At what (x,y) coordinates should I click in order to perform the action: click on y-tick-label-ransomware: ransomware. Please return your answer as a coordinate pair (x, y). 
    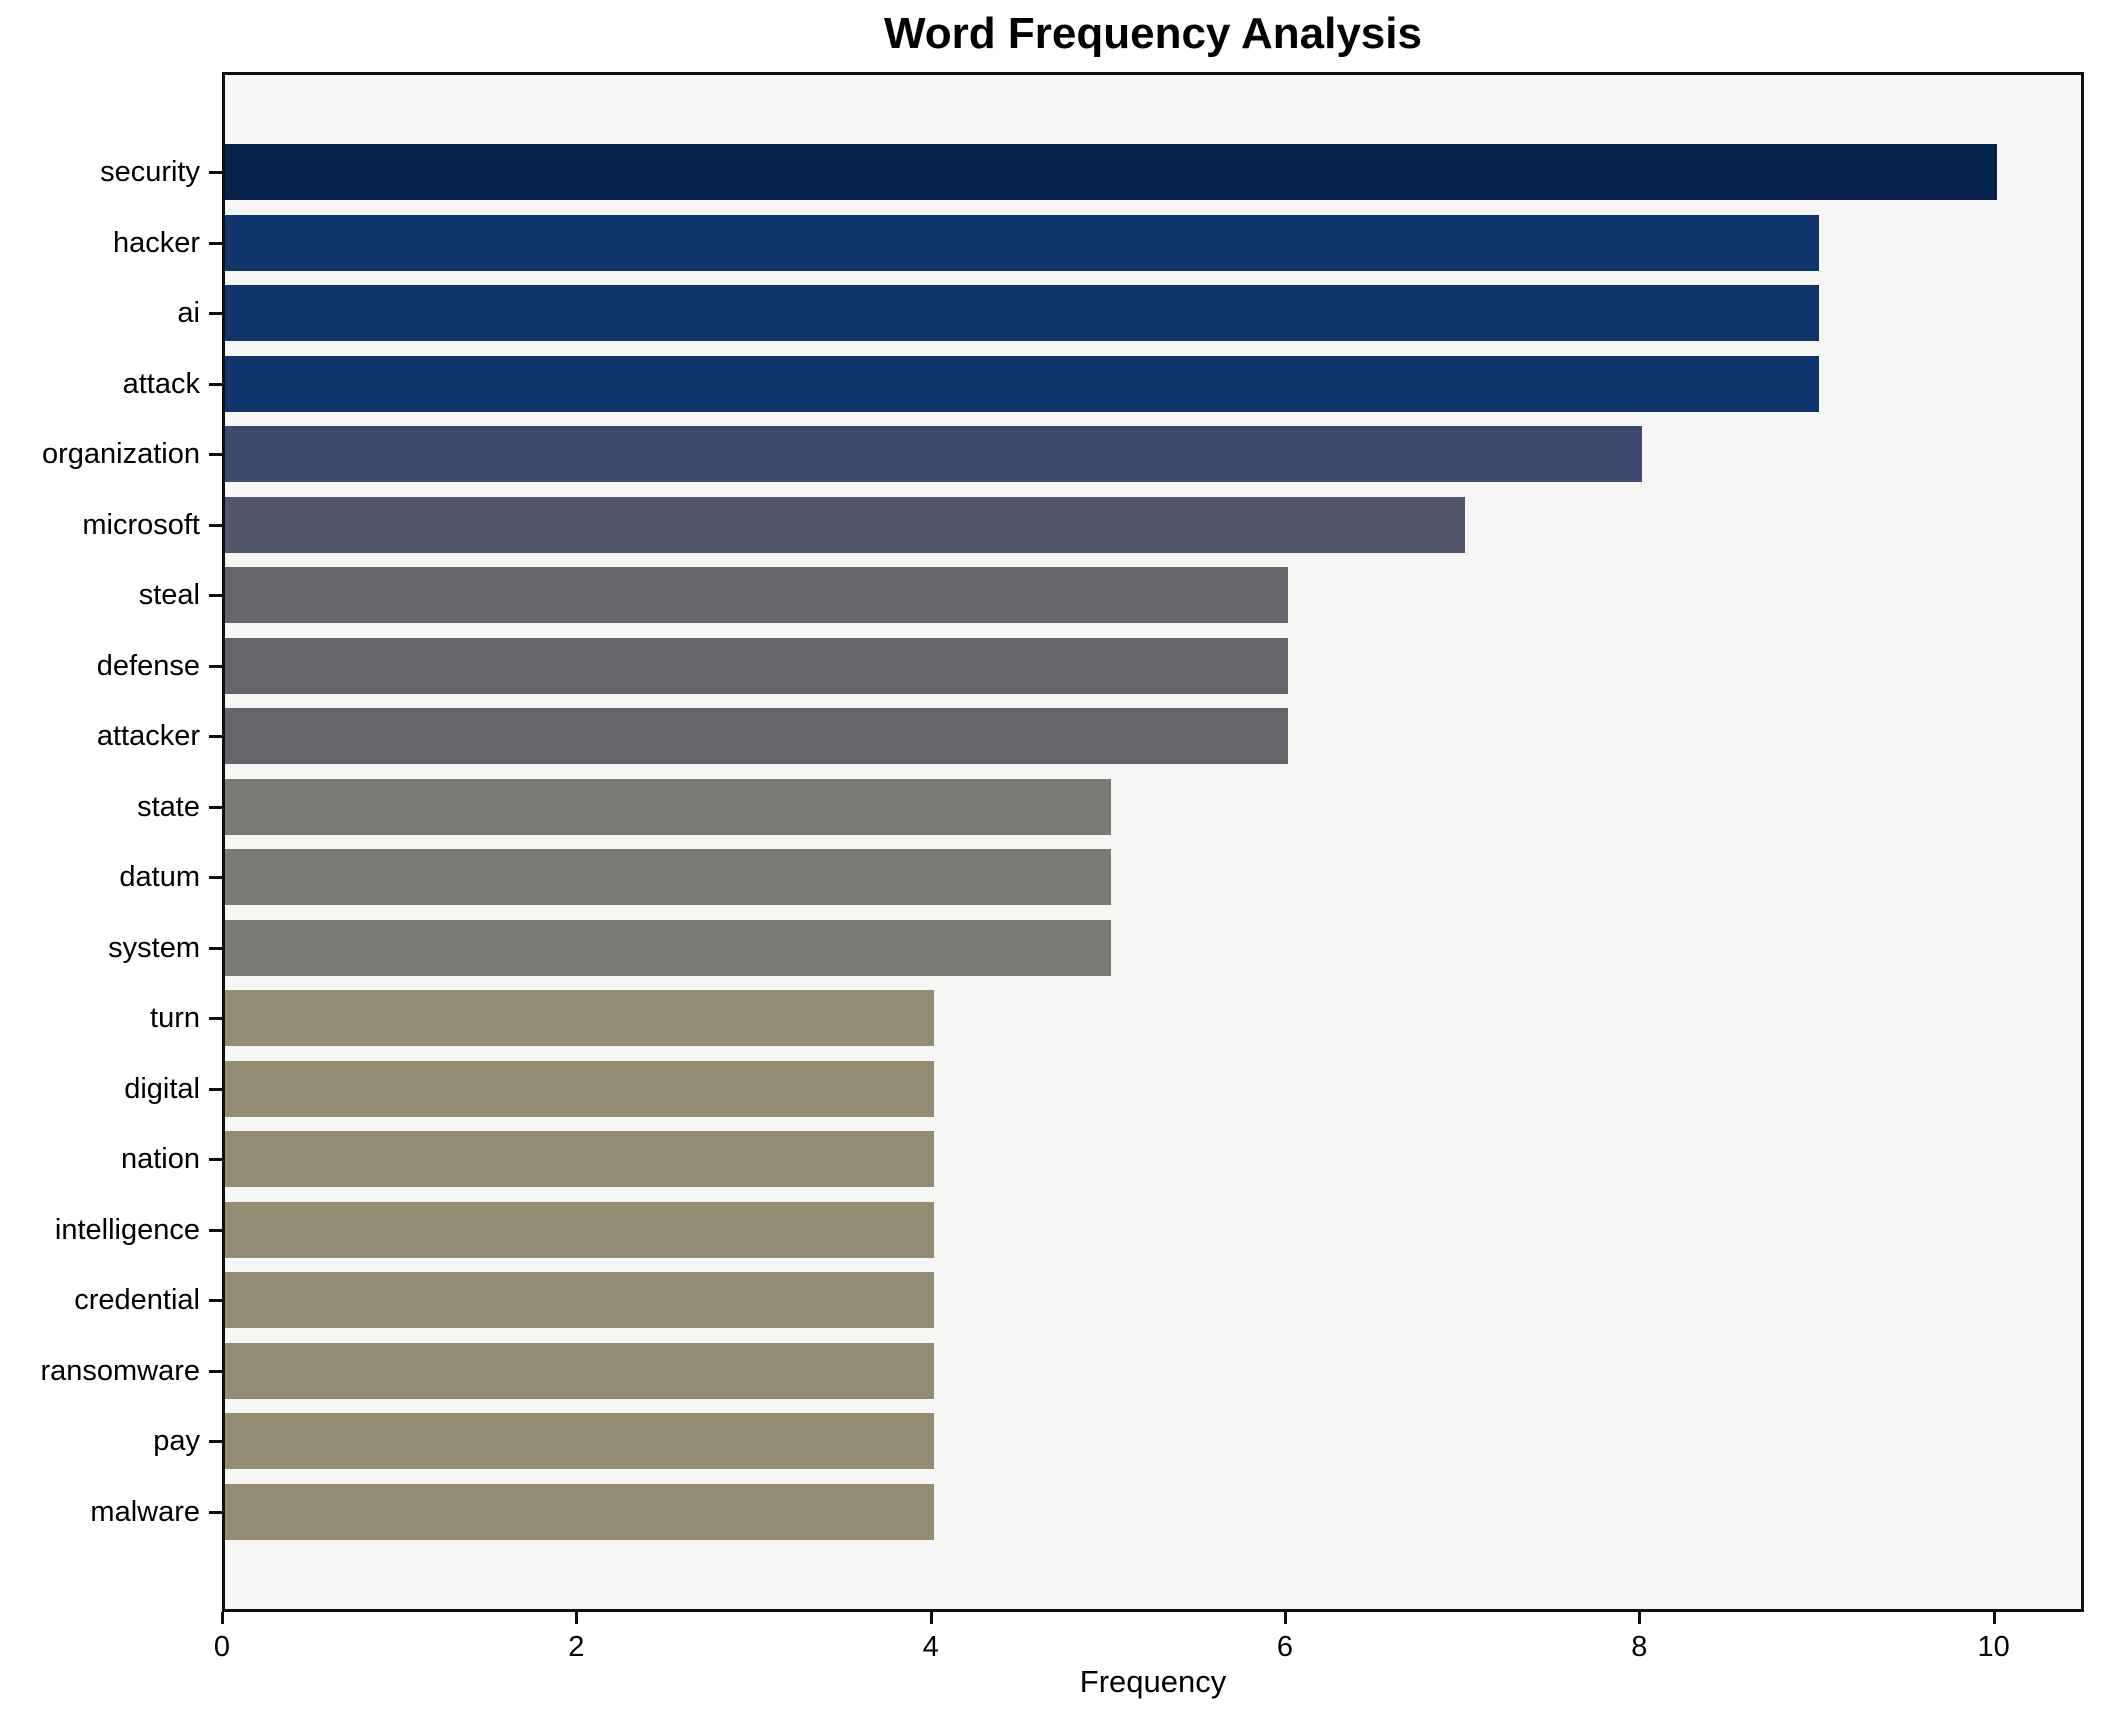
    Looking at the image, I should click on (120, 1370).